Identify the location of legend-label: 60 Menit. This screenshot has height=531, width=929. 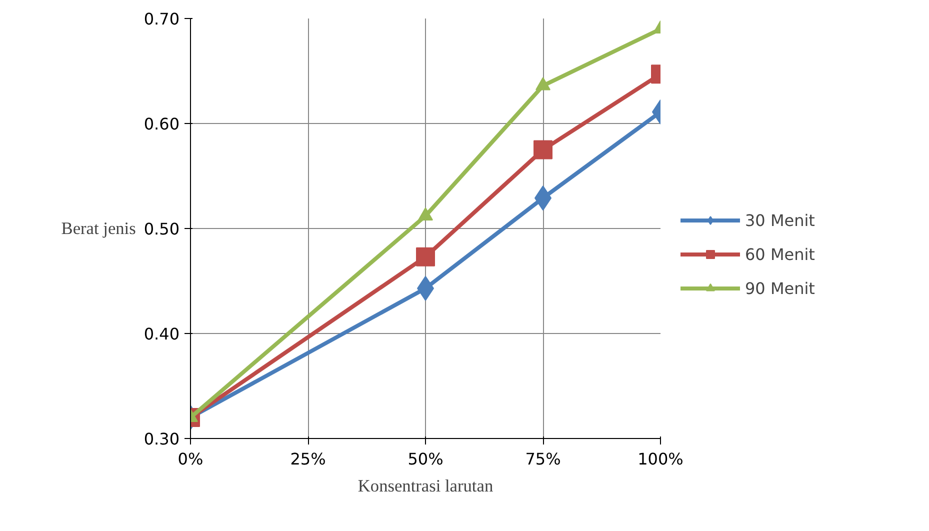
(780, 254).